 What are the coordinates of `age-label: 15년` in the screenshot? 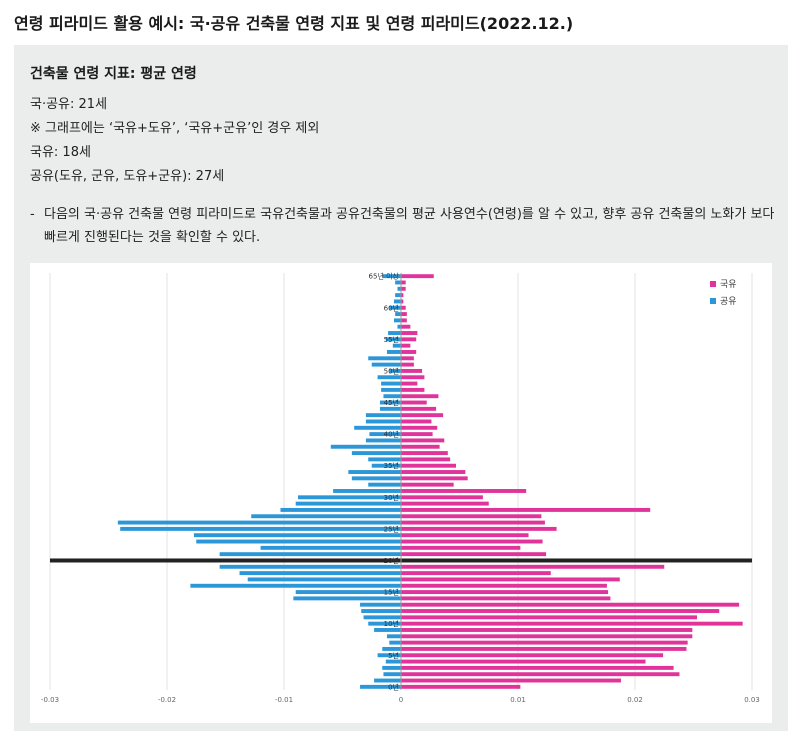 It's located at (391, 592).